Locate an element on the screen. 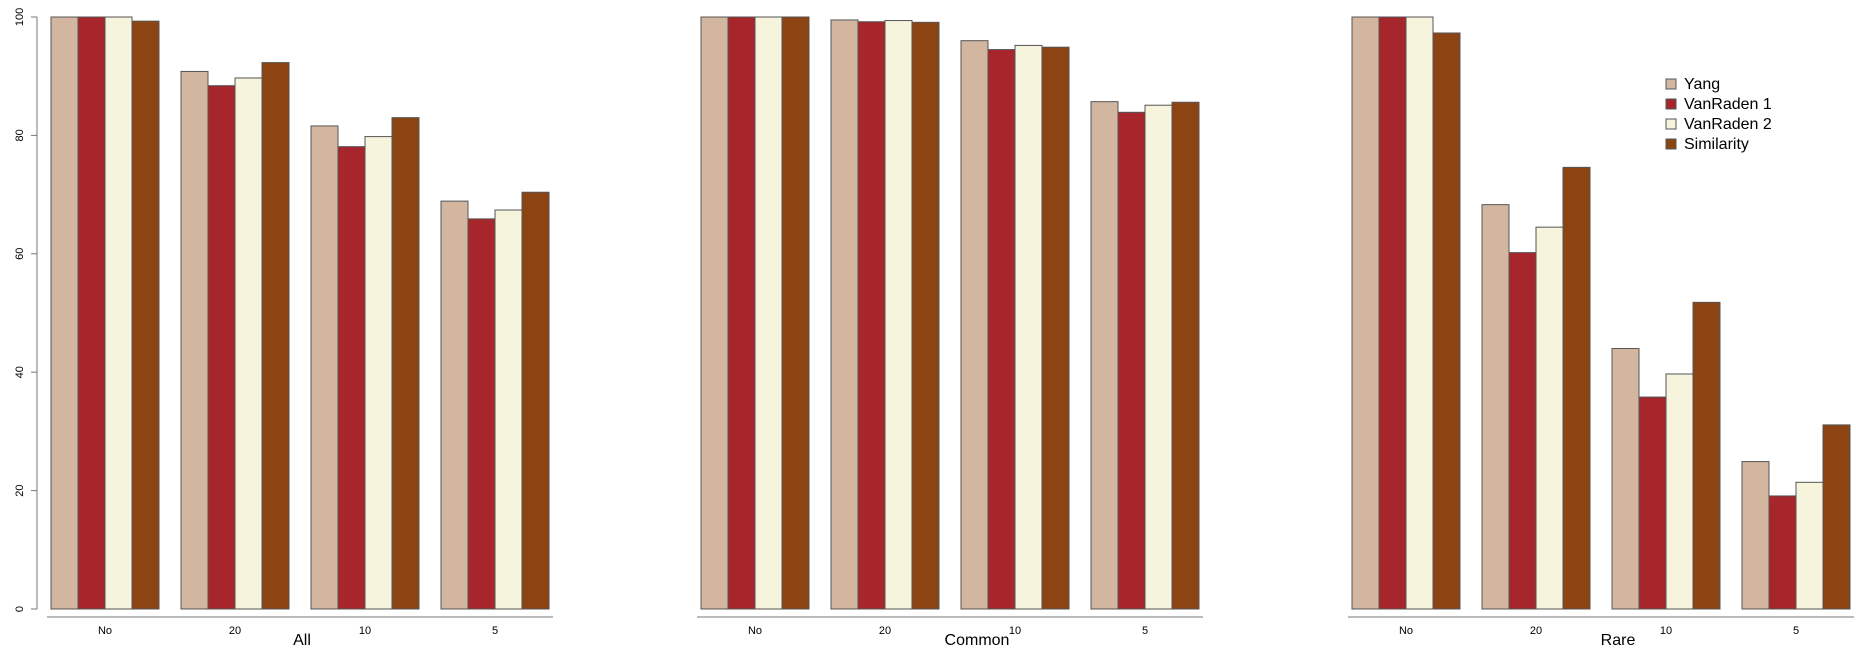 Image resolution: width=1856 pixels, height=651 pixels. y-tick-label: 40 is located at coordinates (20, 372).